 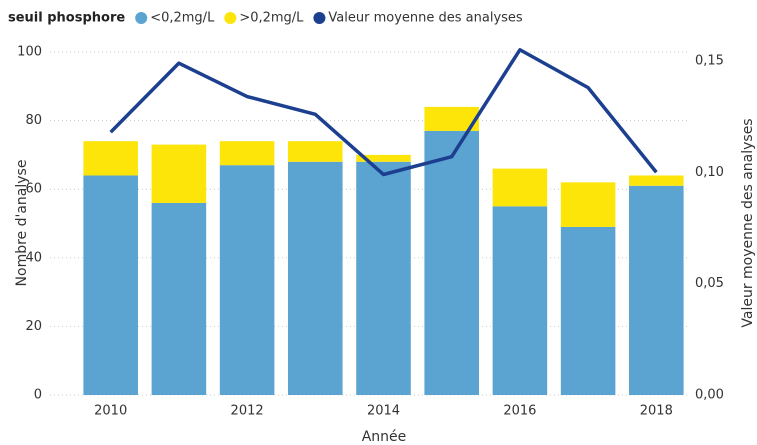 I want to click on y2-tick-label: 0,00, so click(x=709, y=395).